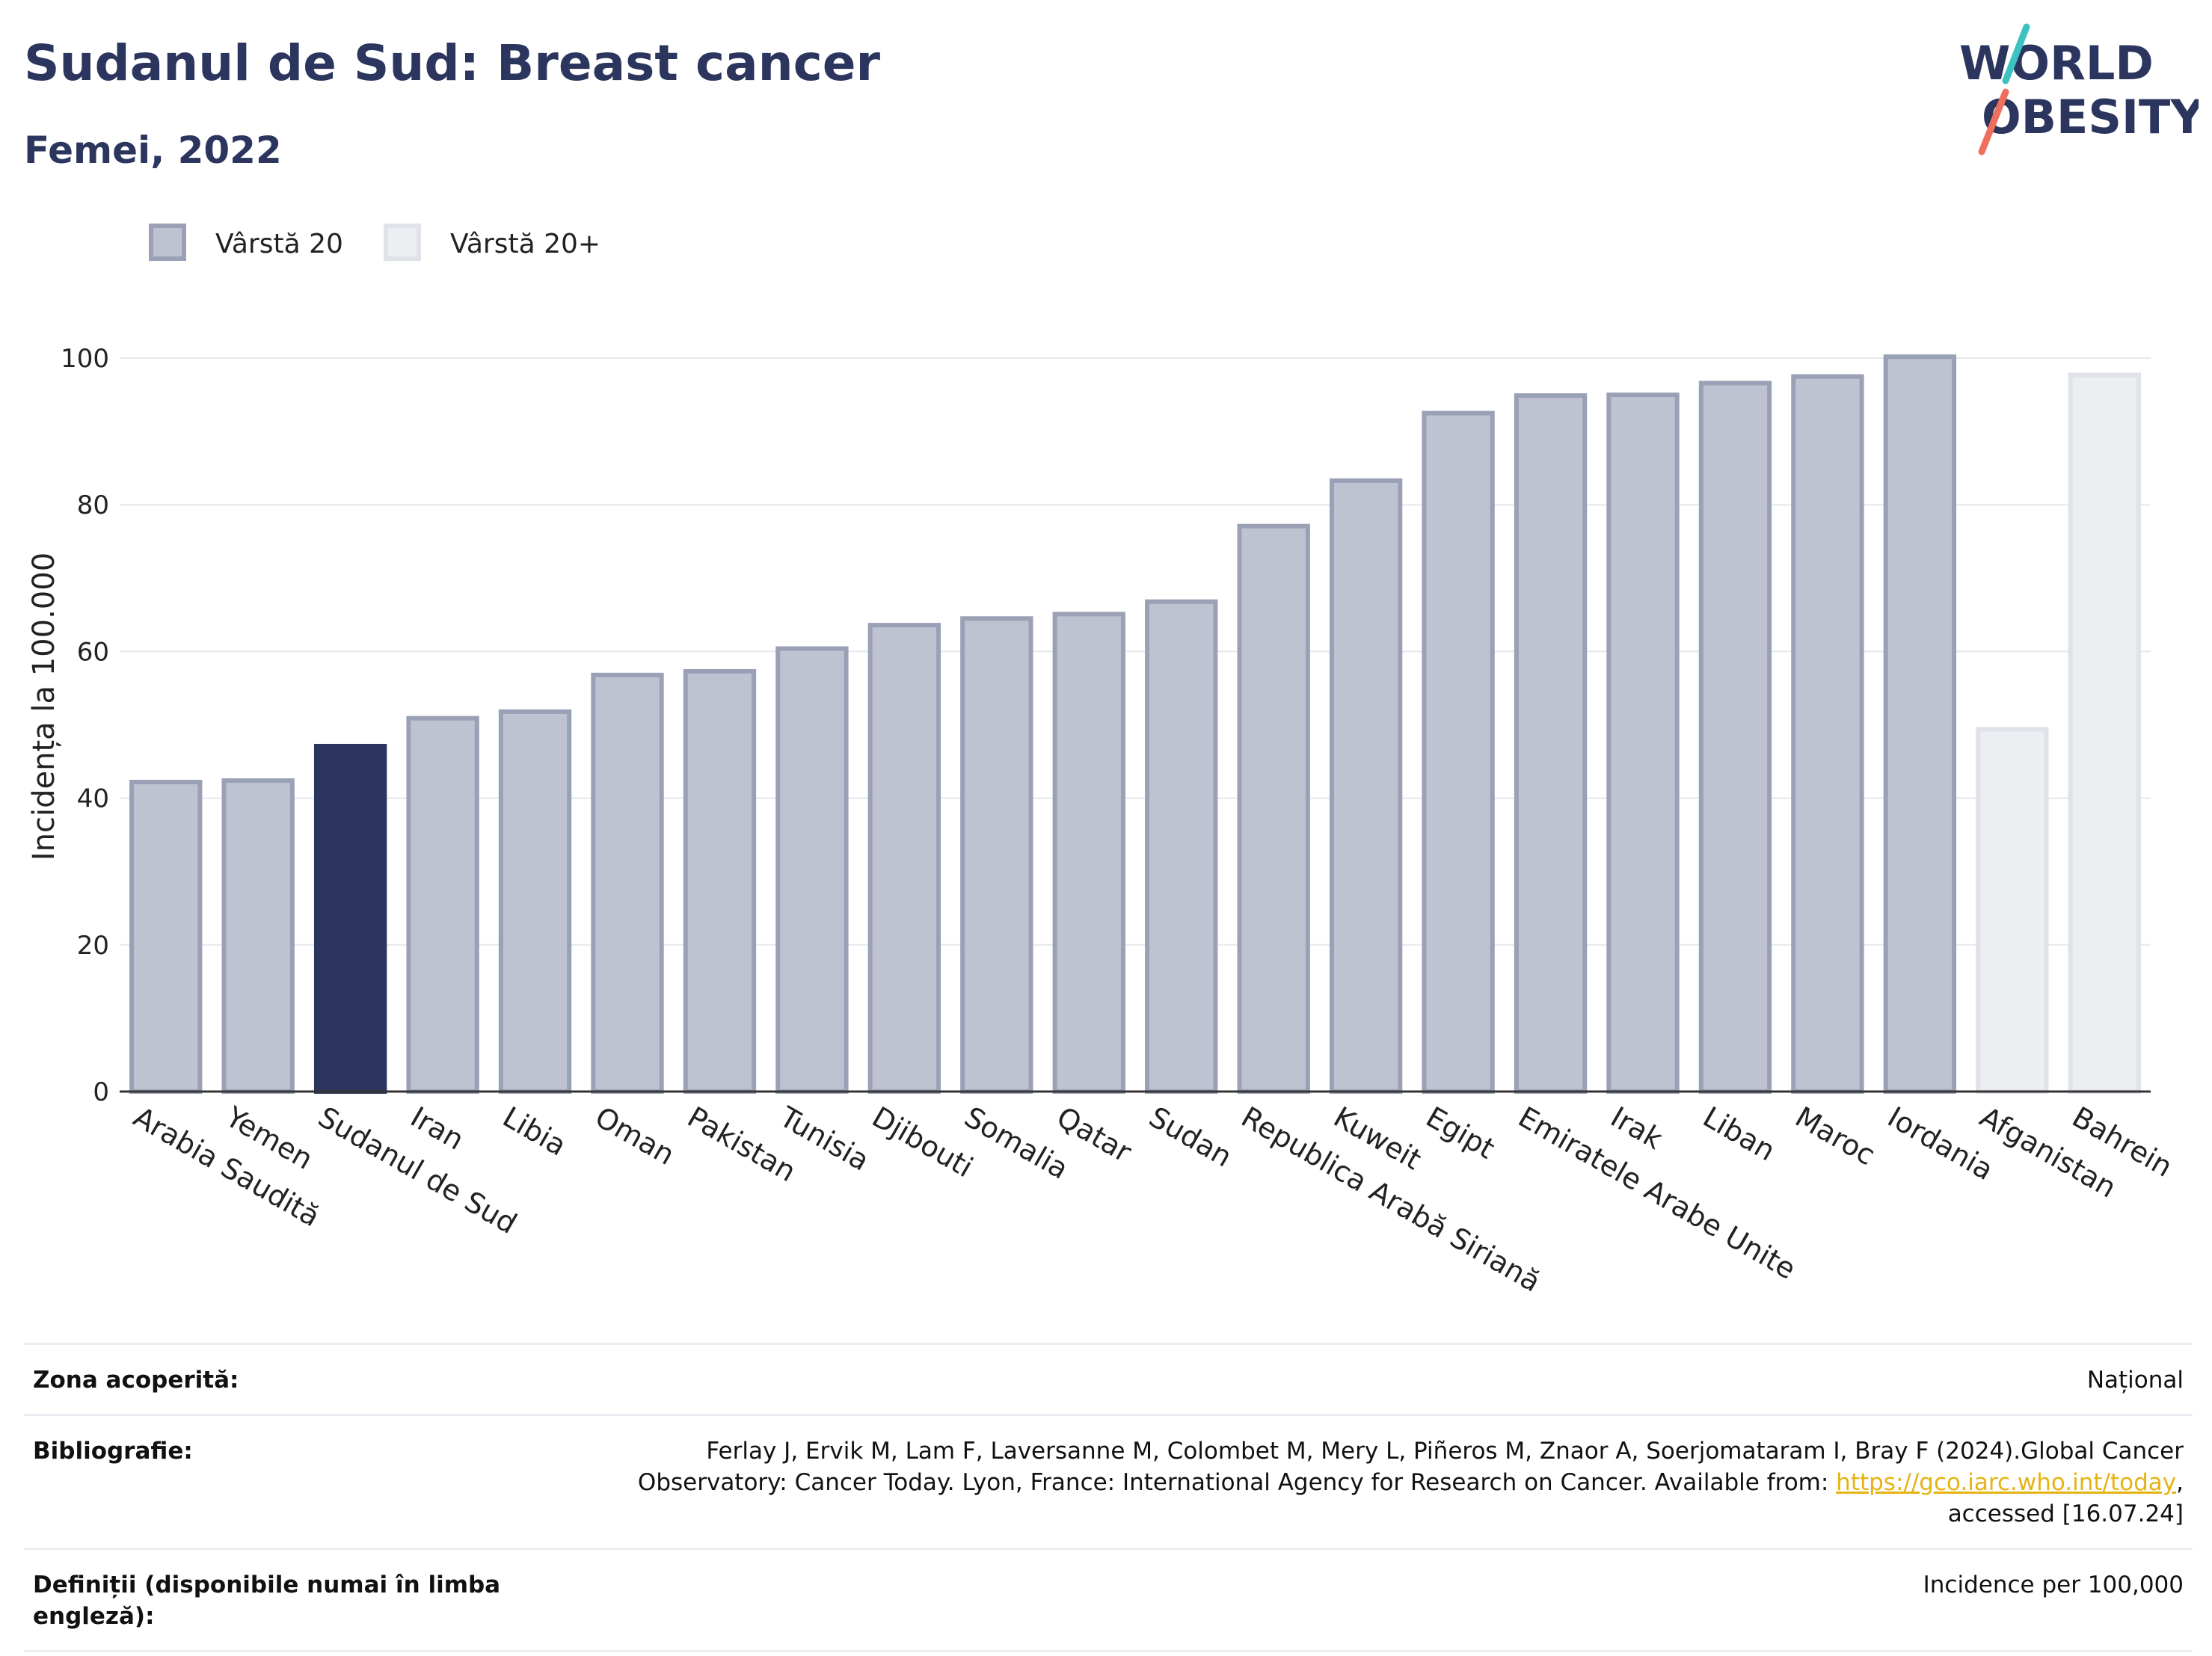 This screenshot has height=1656, width=2212. Describe the element at coordinates (904, 858) in the screenshot. I see `bar-djibouti` at that location.